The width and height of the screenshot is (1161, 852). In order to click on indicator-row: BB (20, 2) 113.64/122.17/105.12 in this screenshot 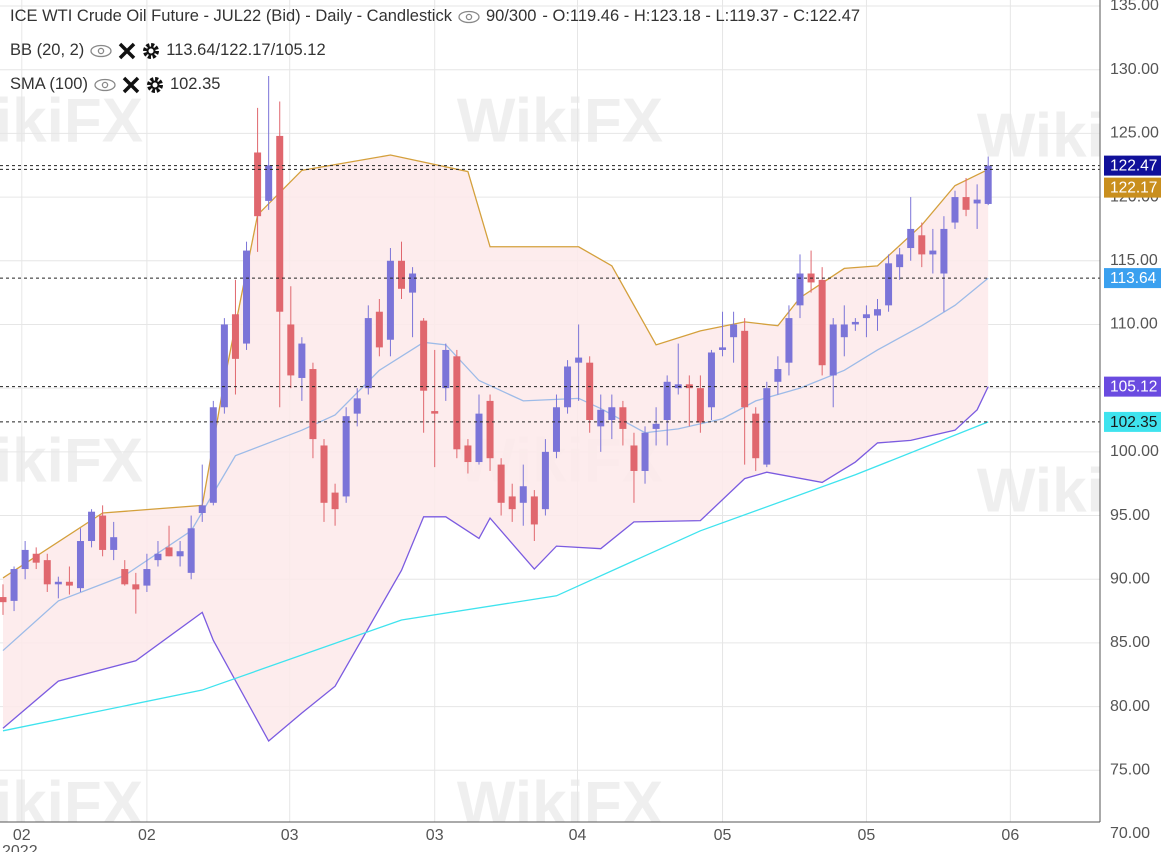, I will do `click(168, 50)`.